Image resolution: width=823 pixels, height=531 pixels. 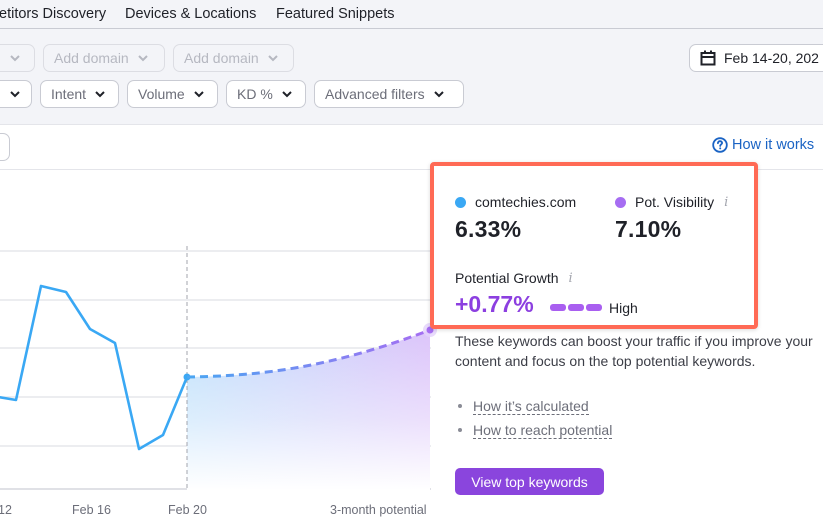 I want to click on calendar-icon, so click(x=708, y=58).